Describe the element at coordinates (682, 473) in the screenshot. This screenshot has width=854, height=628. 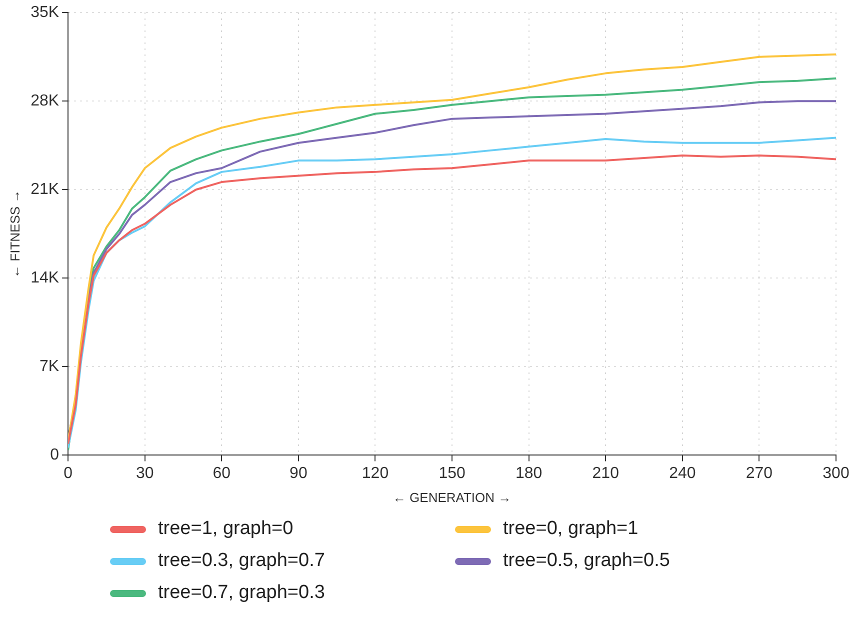
I see `x-tick-label: 240` at that location.